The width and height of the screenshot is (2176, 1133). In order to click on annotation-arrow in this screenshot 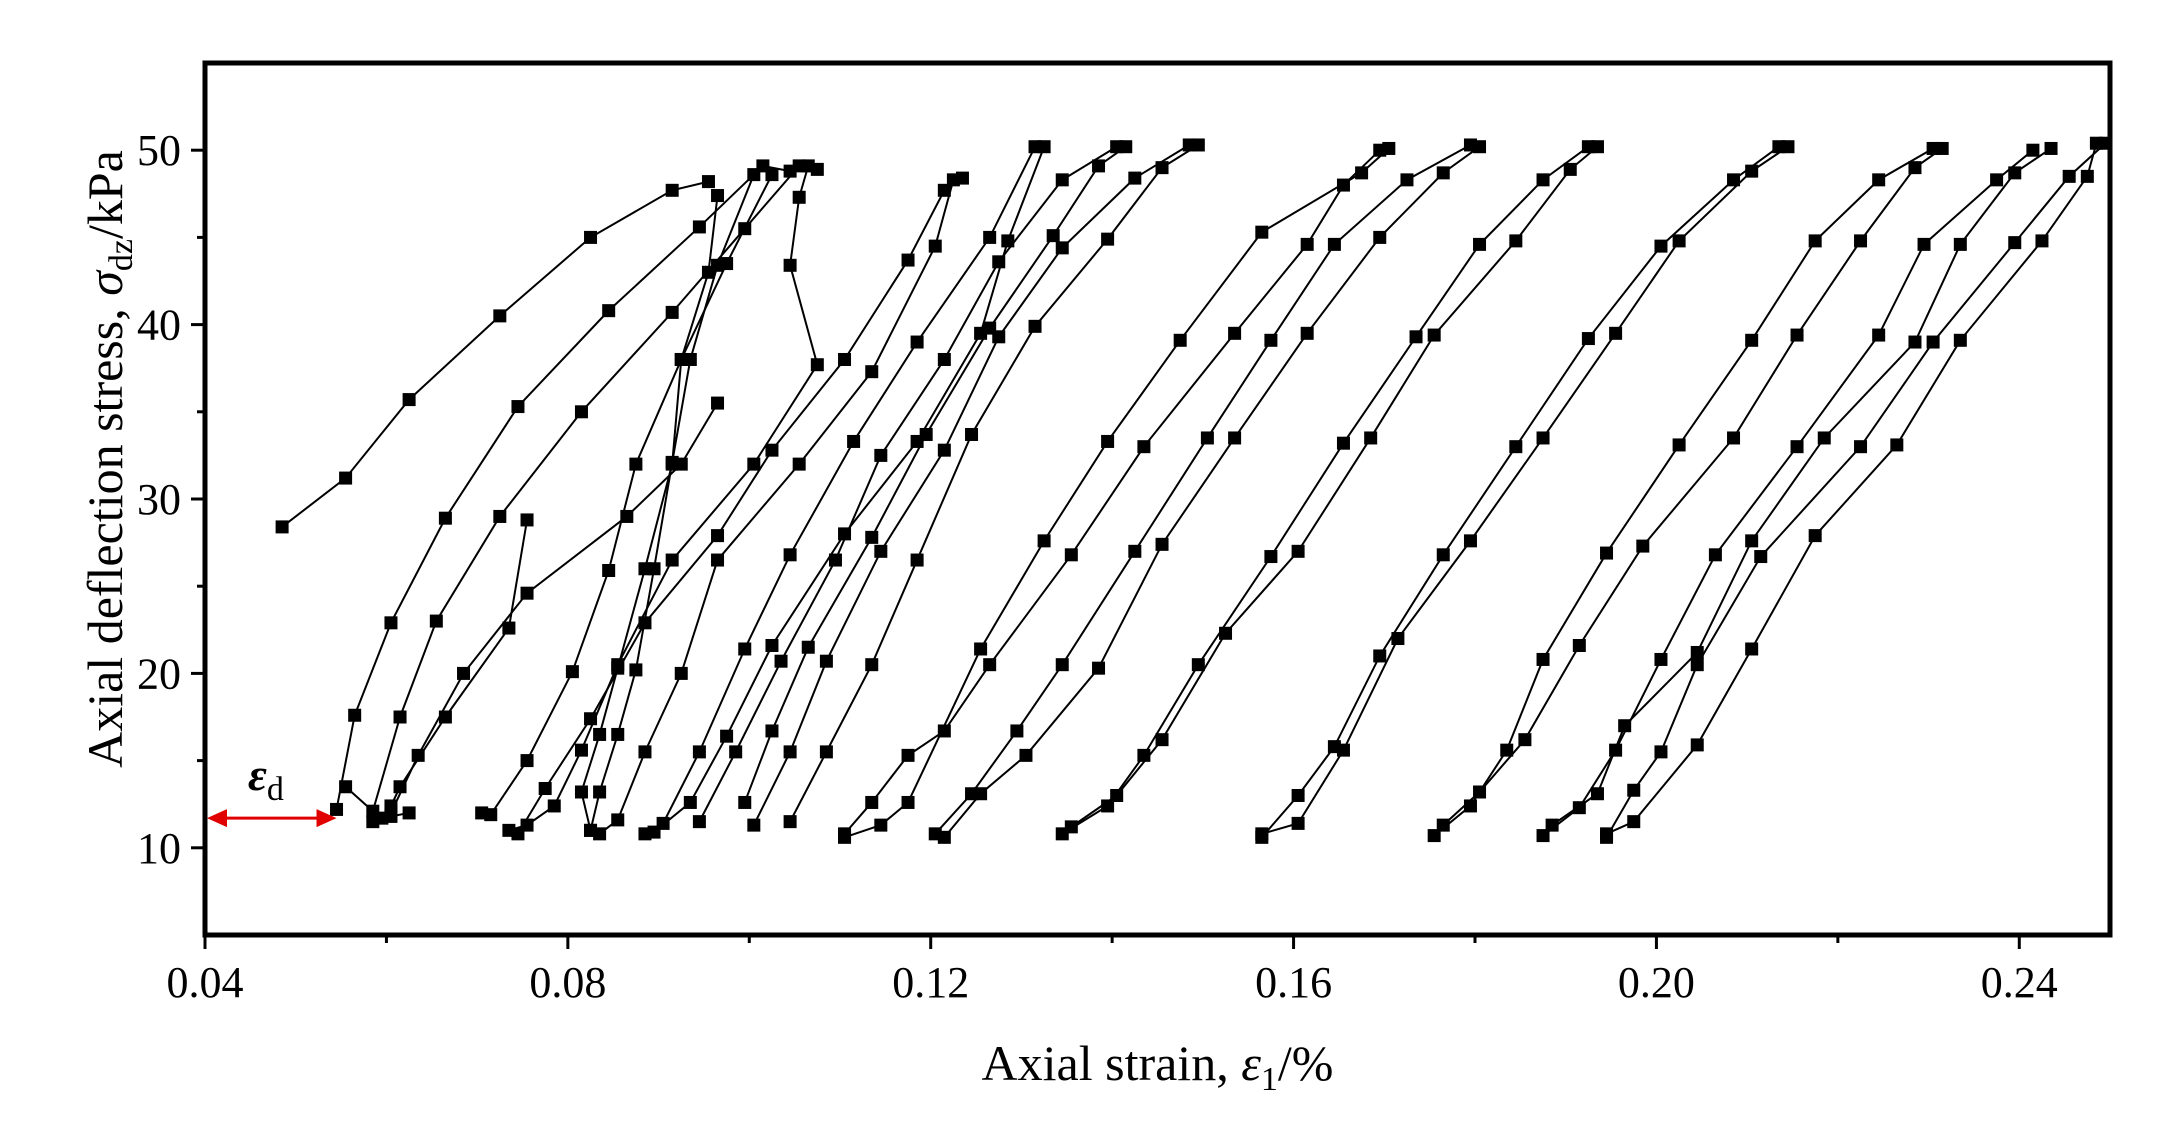, I will do `click(272, 818)`.